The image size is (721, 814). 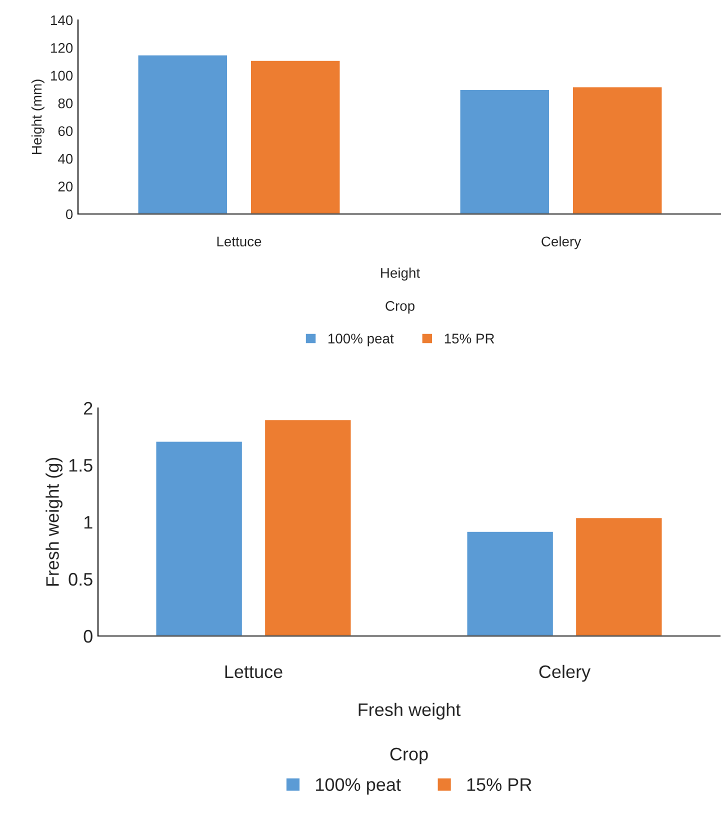 I want to click on y-tick-label: 20, so click(x=65, y=187).